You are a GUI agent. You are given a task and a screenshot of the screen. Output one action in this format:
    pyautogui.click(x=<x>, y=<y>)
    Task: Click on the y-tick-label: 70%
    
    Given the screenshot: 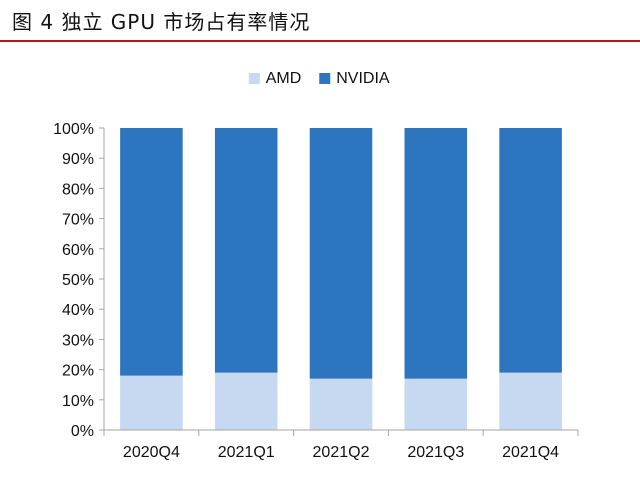 What is the action you would take?
    pyautogui.click(x=78, y=220)
    